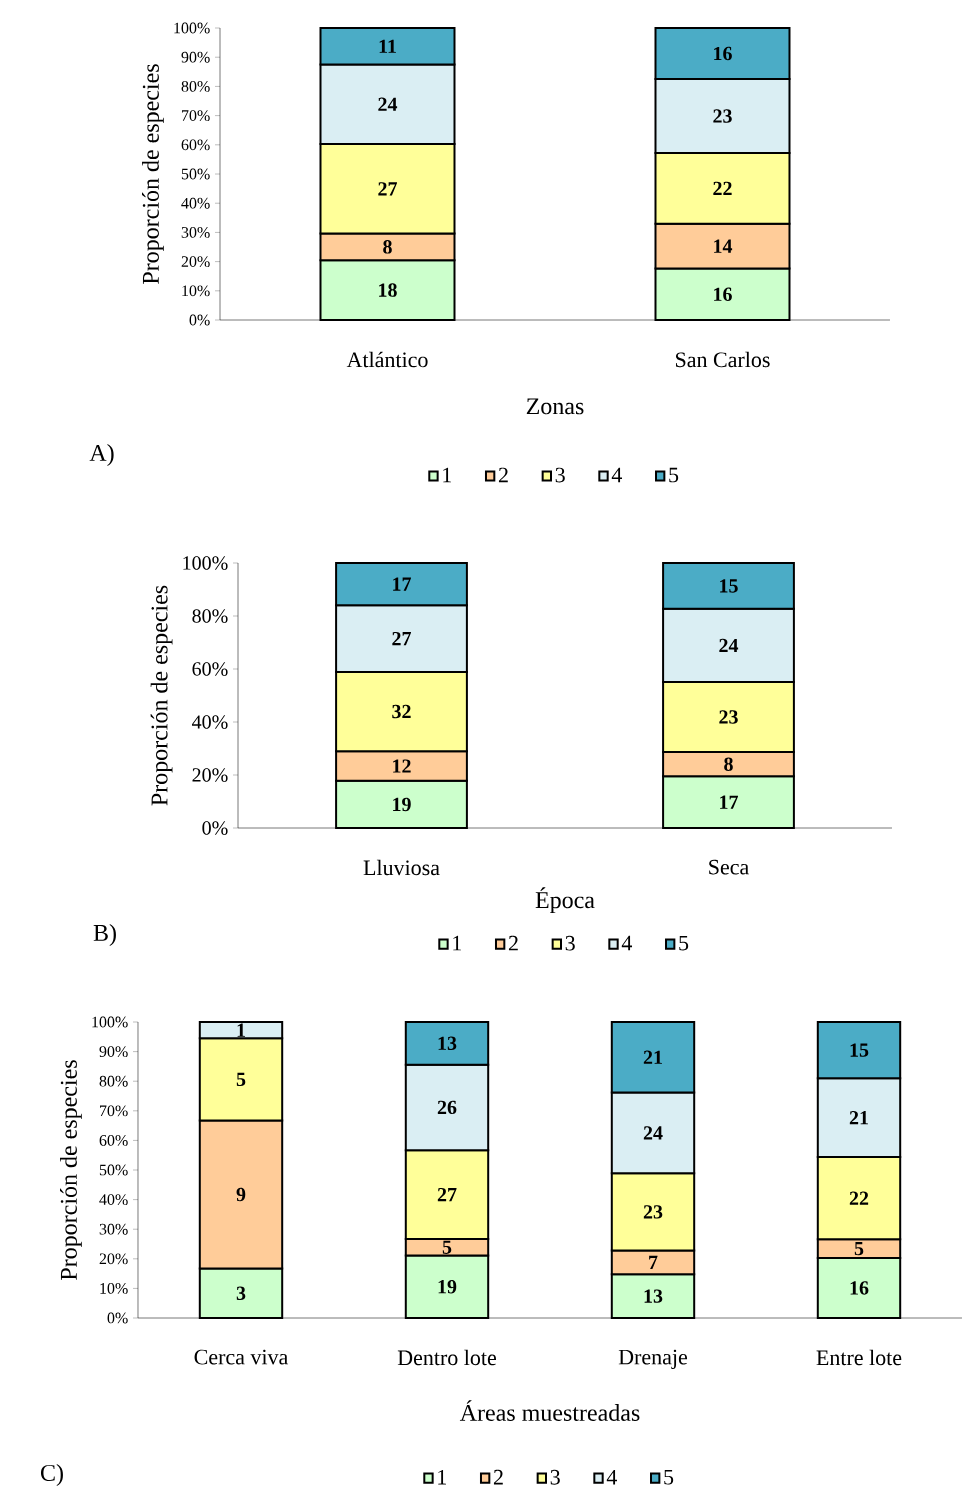  Describe the element at coordinates (388, 290) in the screenshot. I see `annotation: 18` at that location.